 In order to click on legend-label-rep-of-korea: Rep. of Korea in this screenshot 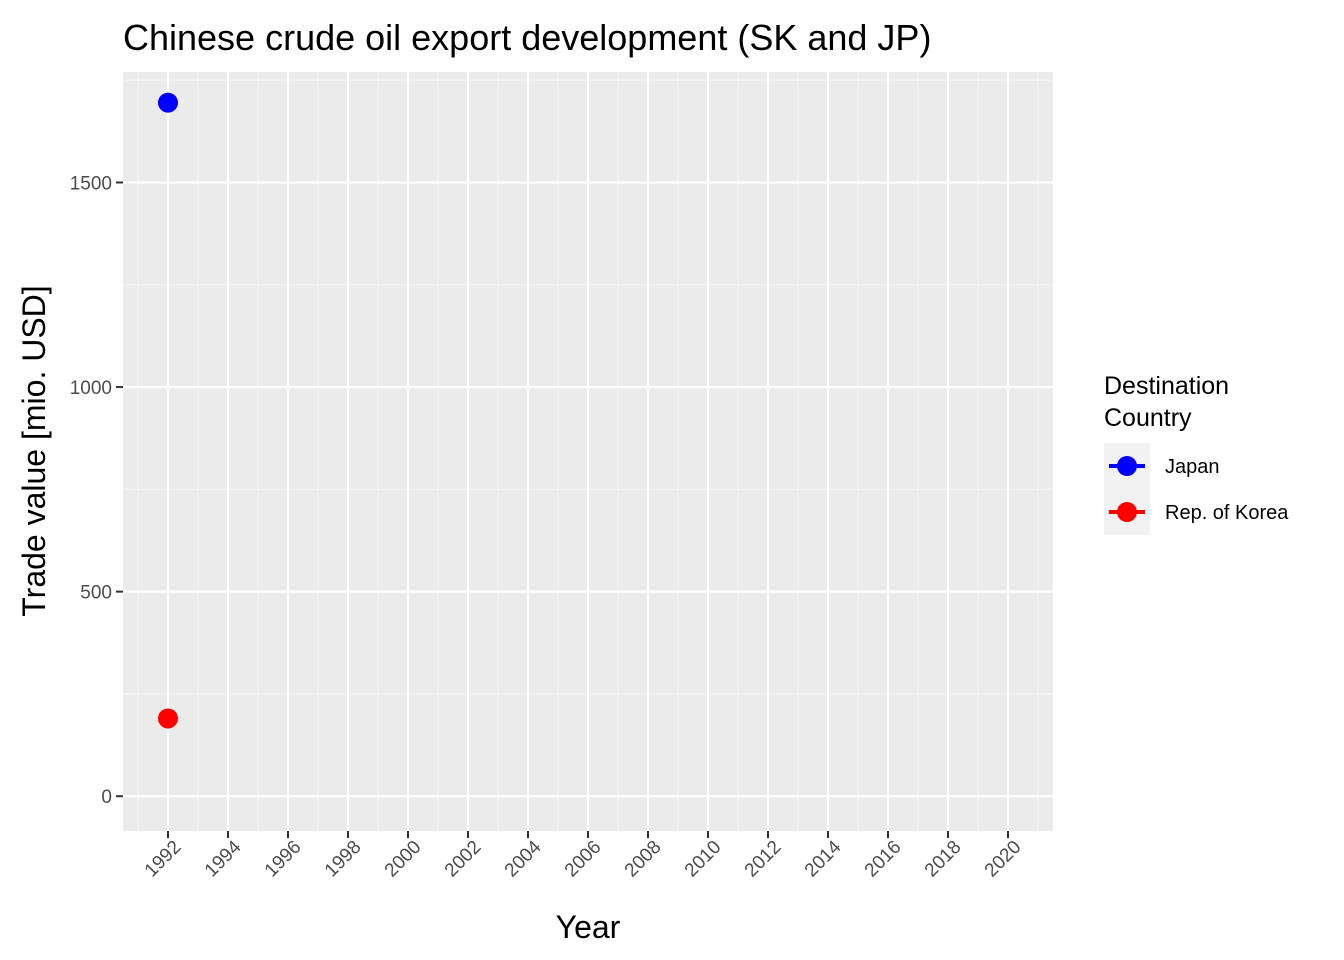, I will do `click(1227, 513)`.